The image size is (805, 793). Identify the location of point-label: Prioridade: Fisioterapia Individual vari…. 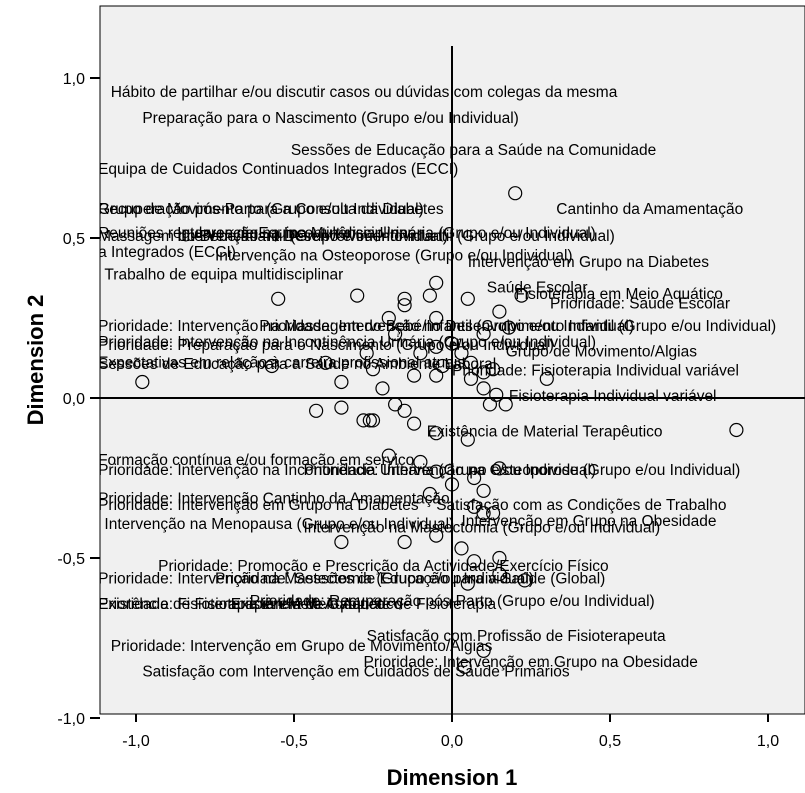
(595, 371).